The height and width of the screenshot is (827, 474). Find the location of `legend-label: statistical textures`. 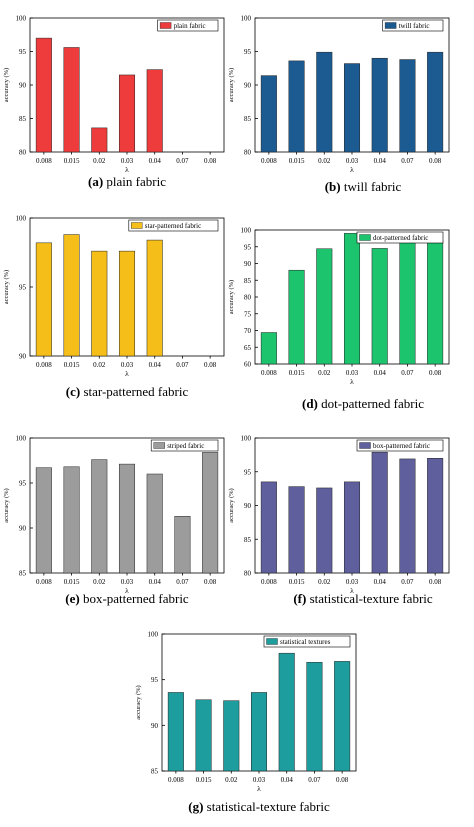

legend-label: statistical textures is located at coordinates (305, 642).